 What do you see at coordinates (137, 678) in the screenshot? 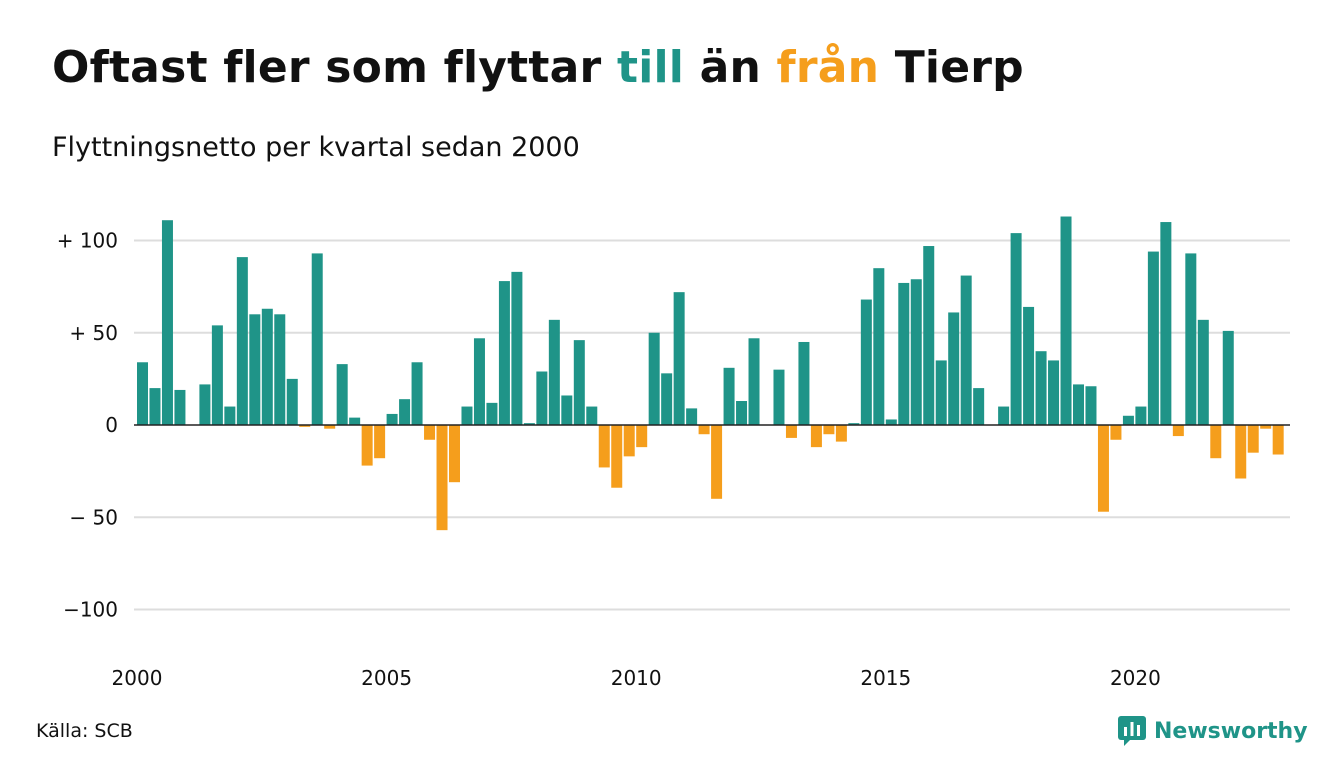
I see `x-tick-label: 2000` at bounding box center [137, 678].